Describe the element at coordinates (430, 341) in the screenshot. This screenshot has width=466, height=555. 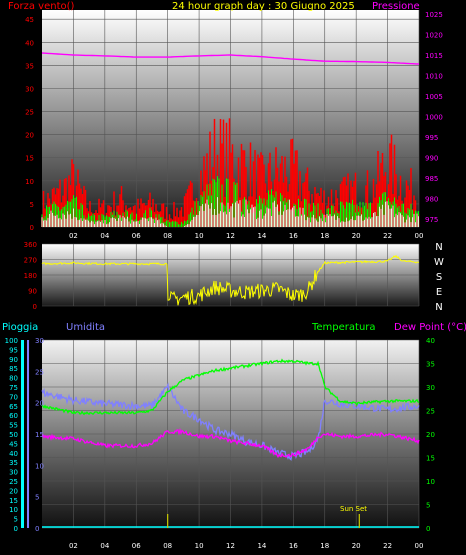
I see `temperature-tick-label: 40` at that location.